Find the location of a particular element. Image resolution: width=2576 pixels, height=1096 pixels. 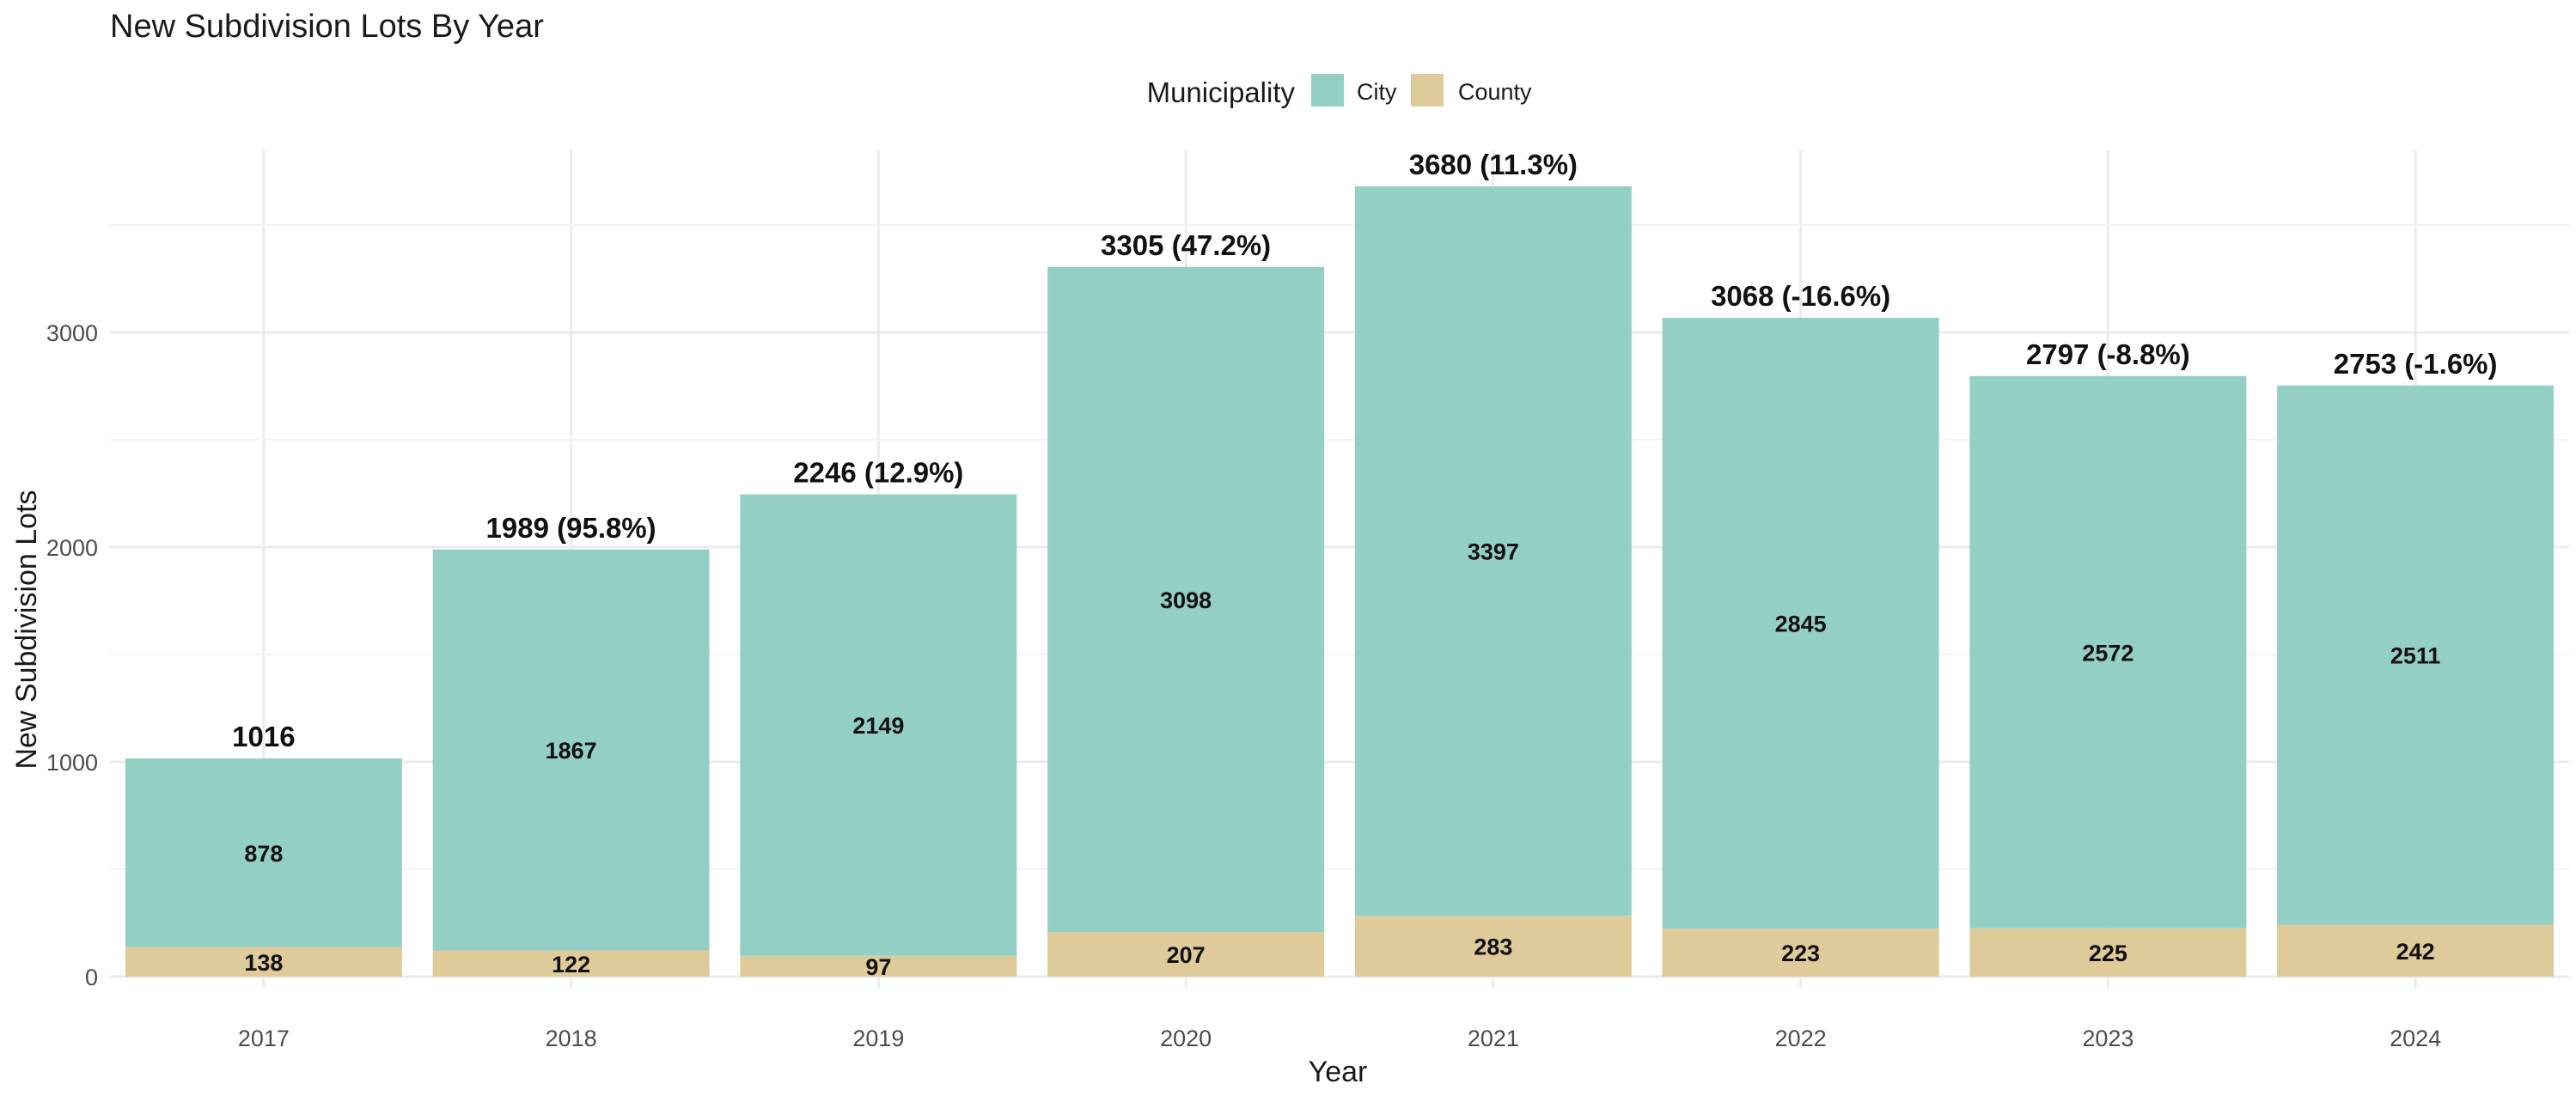

x-tick-label: 2024 is located at coordinates (2415, 1038).